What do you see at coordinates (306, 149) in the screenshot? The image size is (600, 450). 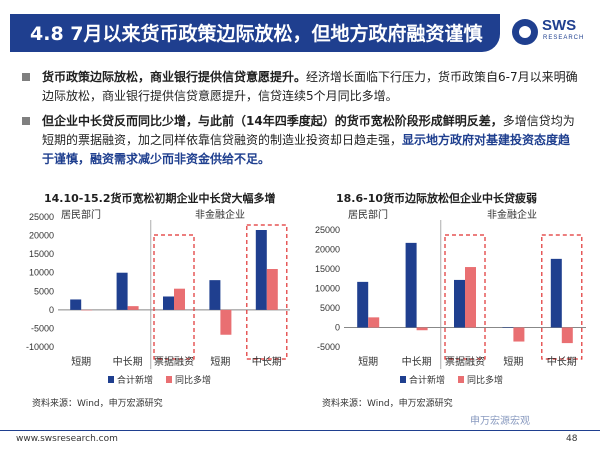 I see `bullet-2-highlight: 显示地方政府对基建投资态度趋于谨慎，融资需求减少而非资金供给不足。` at bounding box center [306, 149].